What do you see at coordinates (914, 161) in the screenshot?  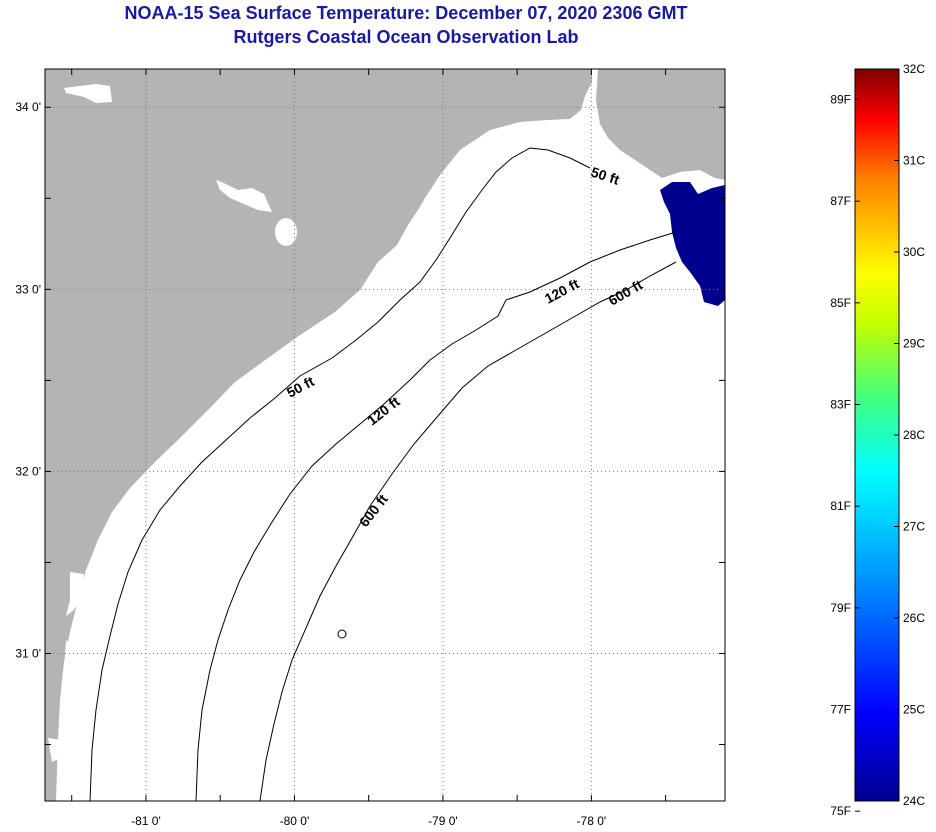 I see `colorbar-celsius-label: 31C` at bounding box center [914, 161].